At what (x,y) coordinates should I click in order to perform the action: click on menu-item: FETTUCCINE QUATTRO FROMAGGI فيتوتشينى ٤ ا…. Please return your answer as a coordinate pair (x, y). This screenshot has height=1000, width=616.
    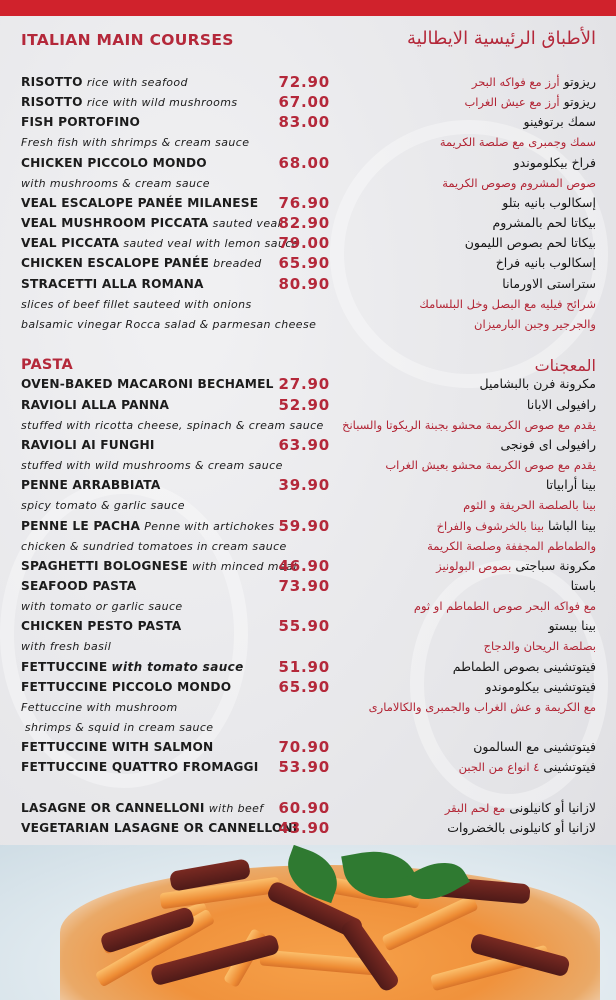
    Looking at the image, I should click on (308, 768).